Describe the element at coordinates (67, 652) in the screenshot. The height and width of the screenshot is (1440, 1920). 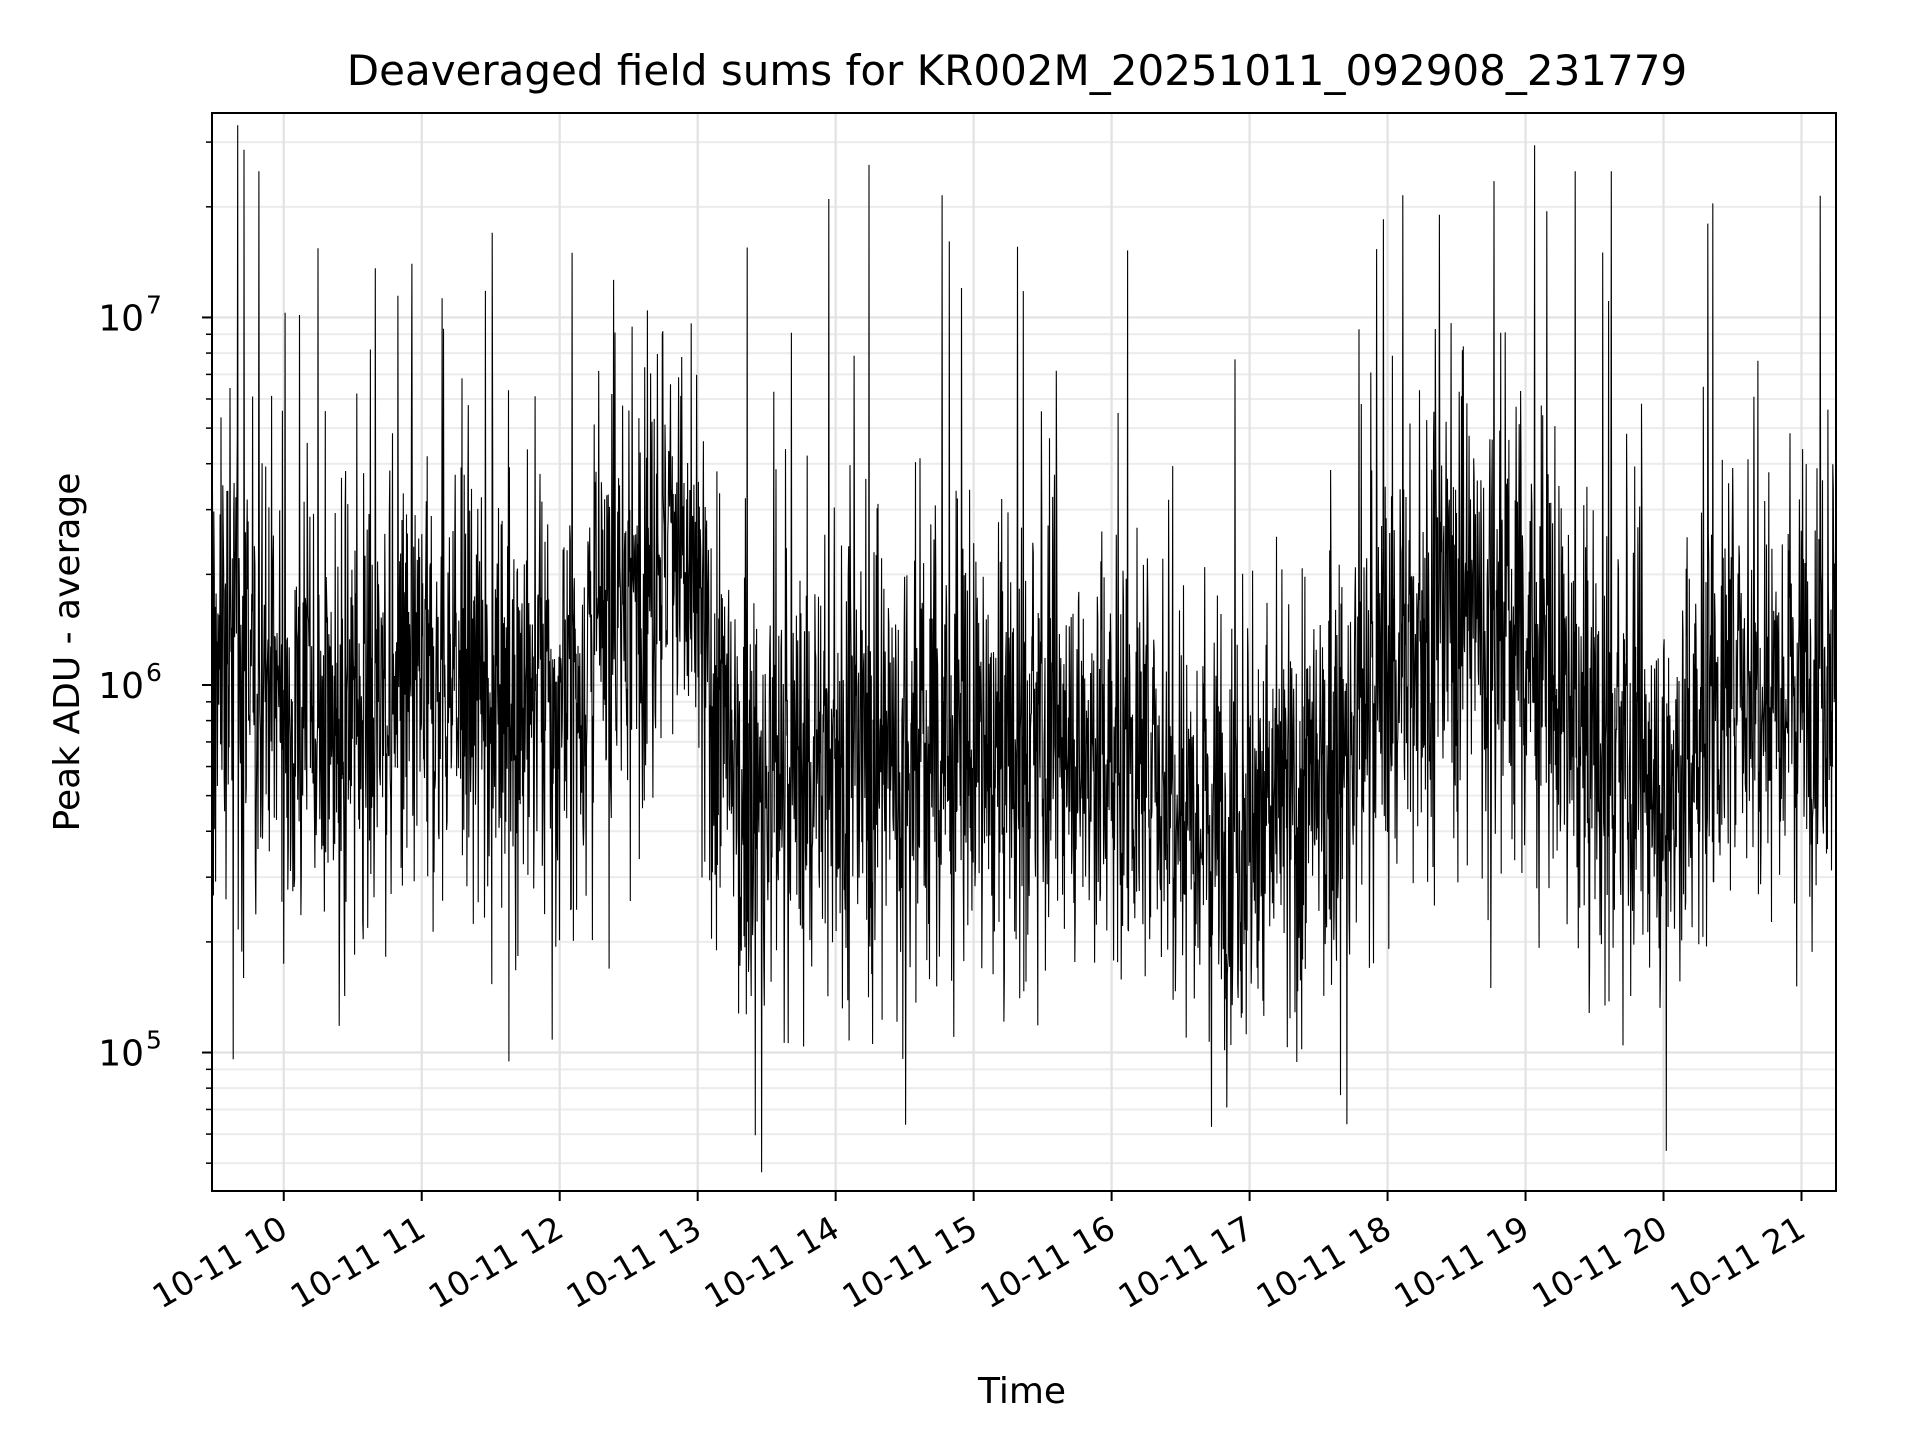
I see `y-axis-label: Peak ADU - average` at that location.